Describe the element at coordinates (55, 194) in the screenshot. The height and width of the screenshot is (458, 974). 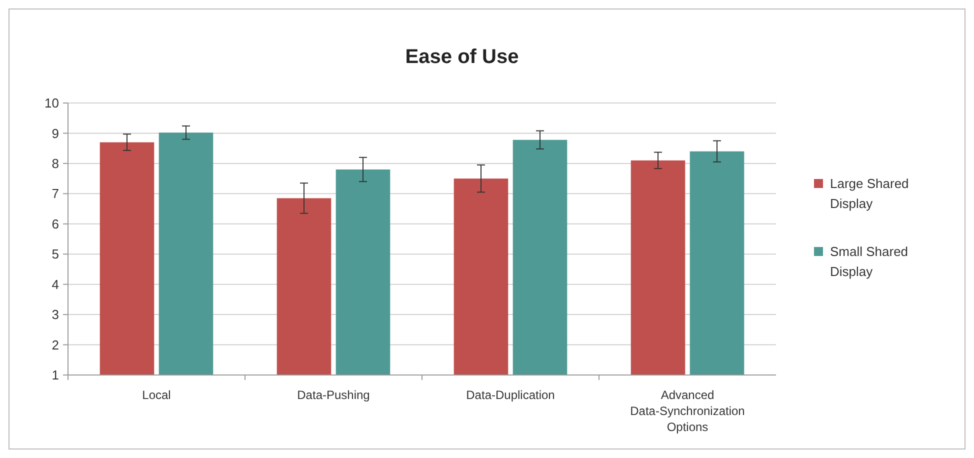
I see `y-tick-label: 7` at that location.